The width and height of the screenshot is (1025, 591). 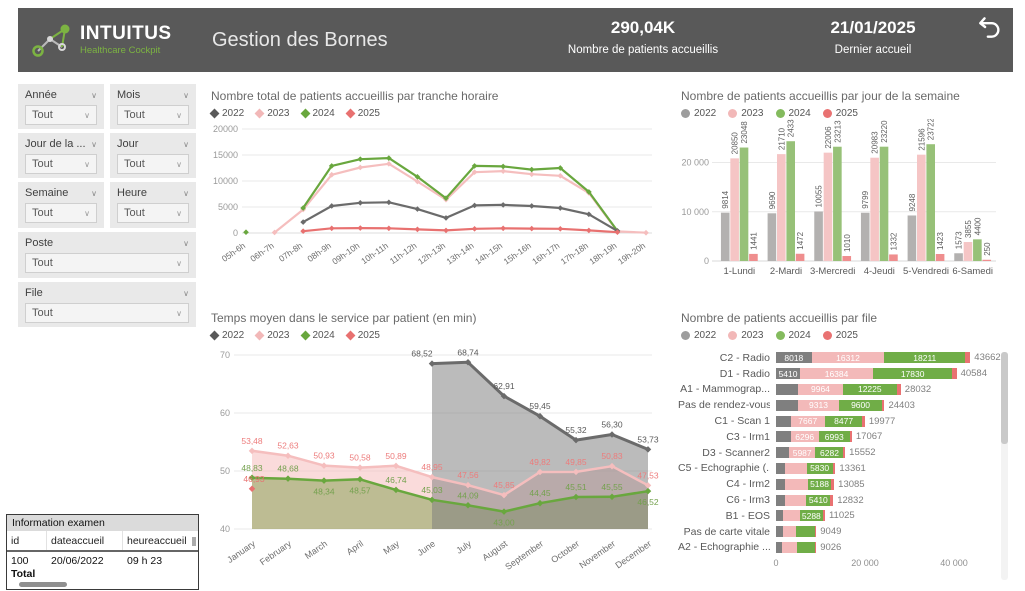 What do you see at coordinates (43, 584) in the screenshot?
I see `table-h-scrollbar` at bounding box center [43, 584].